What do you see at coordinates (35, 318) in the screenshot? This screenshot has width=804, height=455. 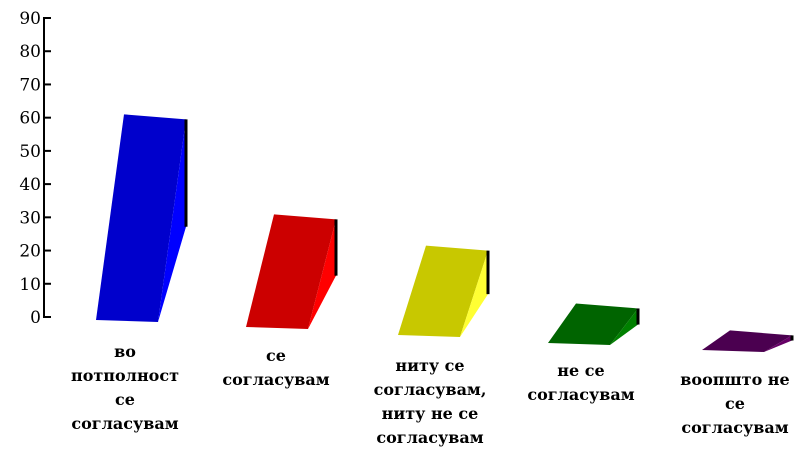 I see `y-tick-label: 0` at bounding box center [35, 318].